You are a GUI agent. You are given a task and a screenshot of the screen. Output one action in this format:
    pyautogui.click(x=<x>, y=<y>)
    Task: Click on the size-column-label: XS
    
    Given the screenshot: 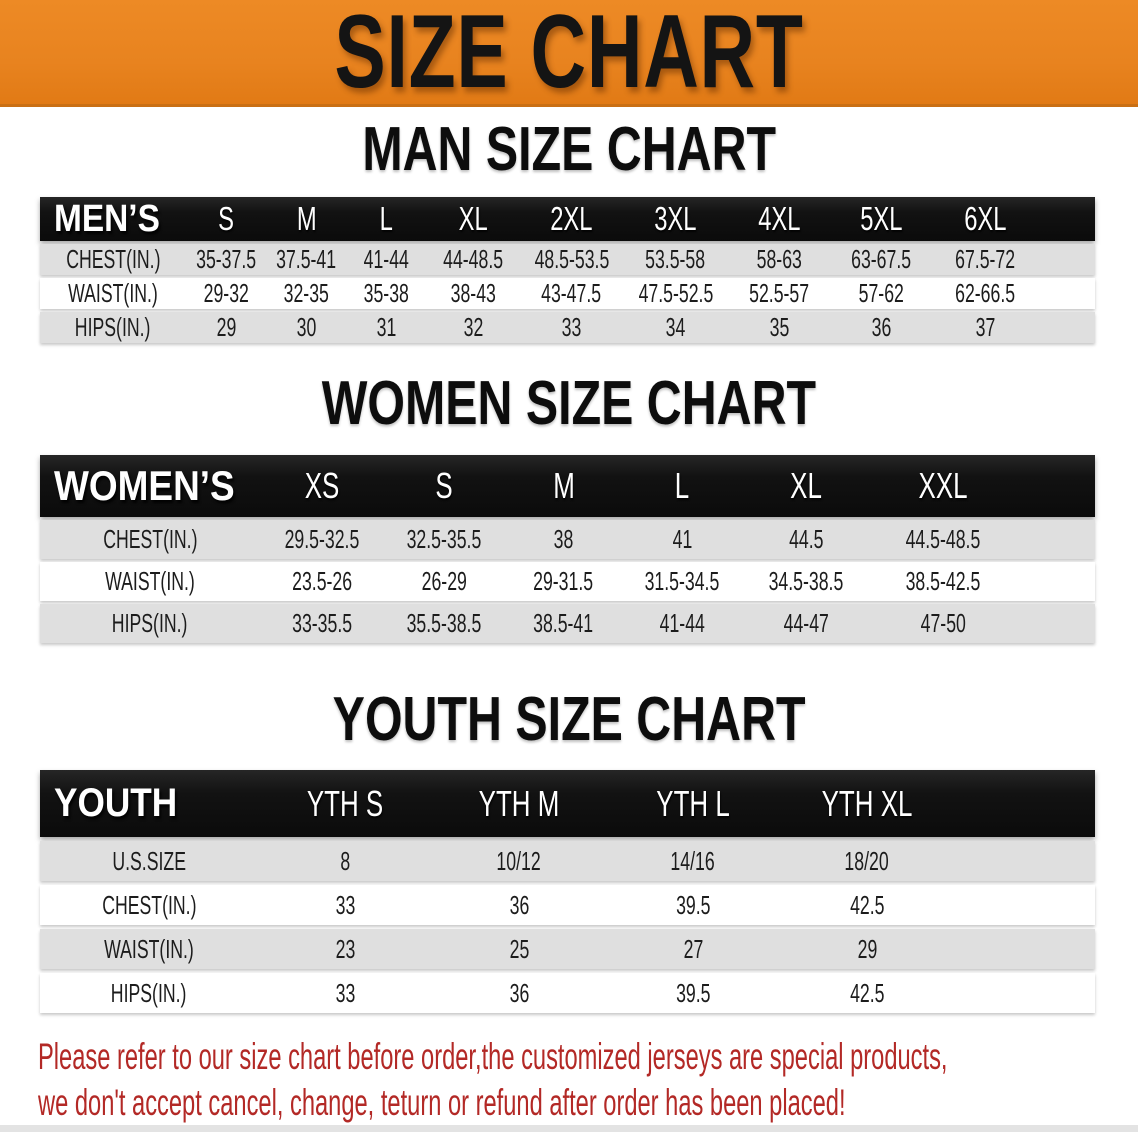 What is the action you would take?
    pyautogui.click(x=322, y=485)
    